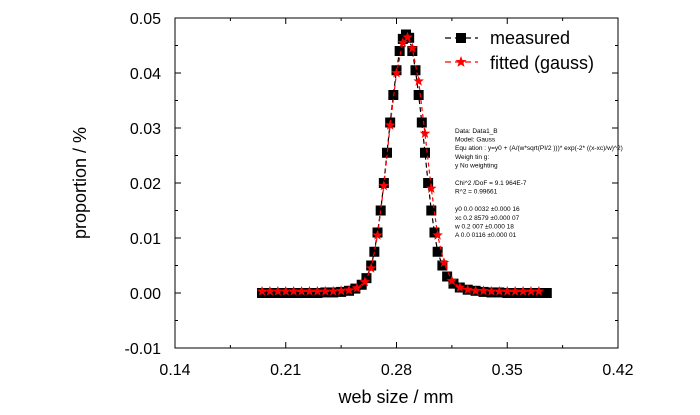 The image size is (700, 415). I want to click on y-tick-label: 0.01, so click(145, 239).